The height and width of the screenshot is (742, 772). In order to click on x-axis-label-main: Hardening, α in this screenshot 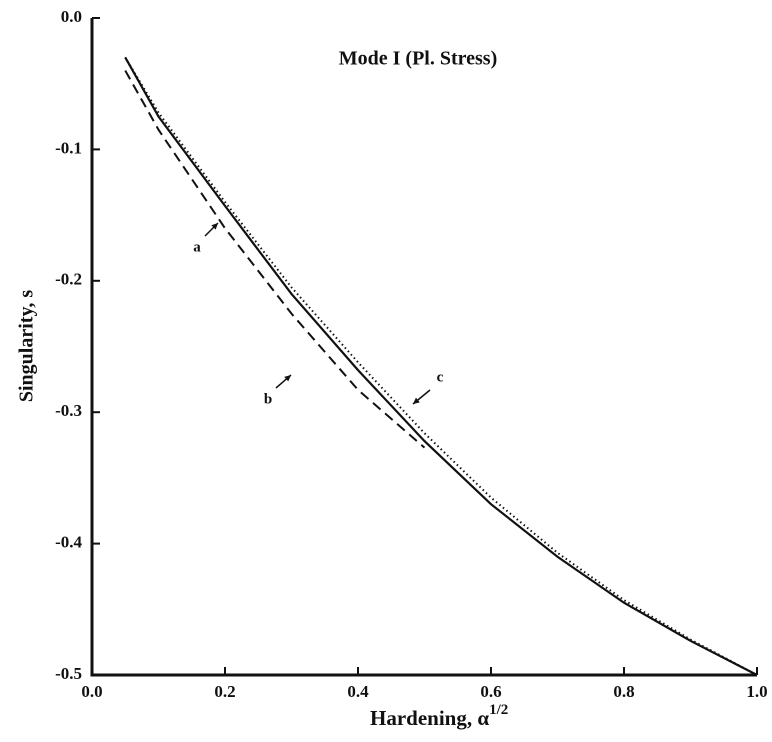, I will do `click(429, 718)`.